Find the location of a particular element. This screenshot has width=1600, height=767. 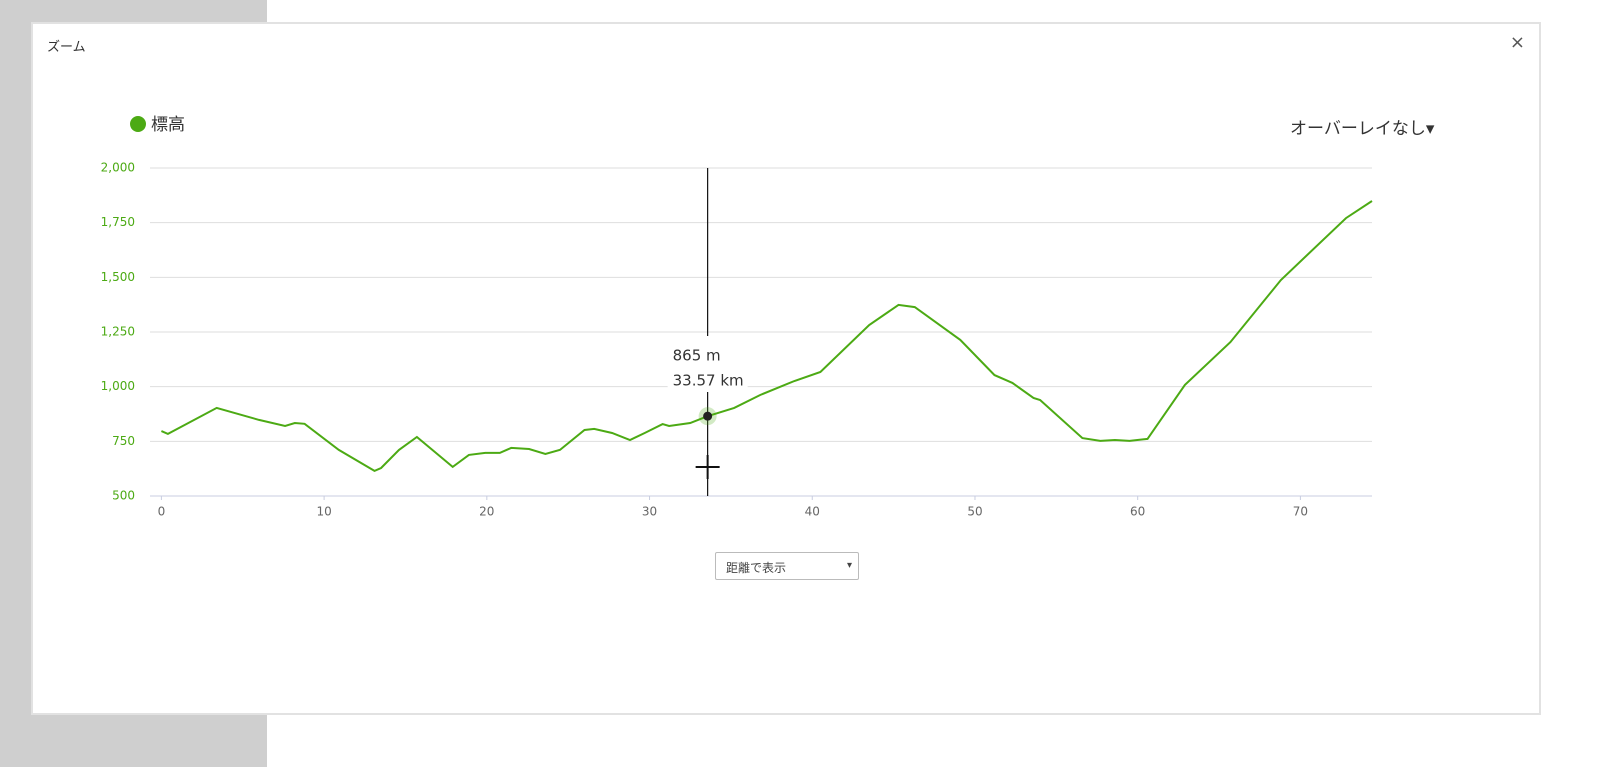

modal-title: ズーム is located at coordinates (66, 47).